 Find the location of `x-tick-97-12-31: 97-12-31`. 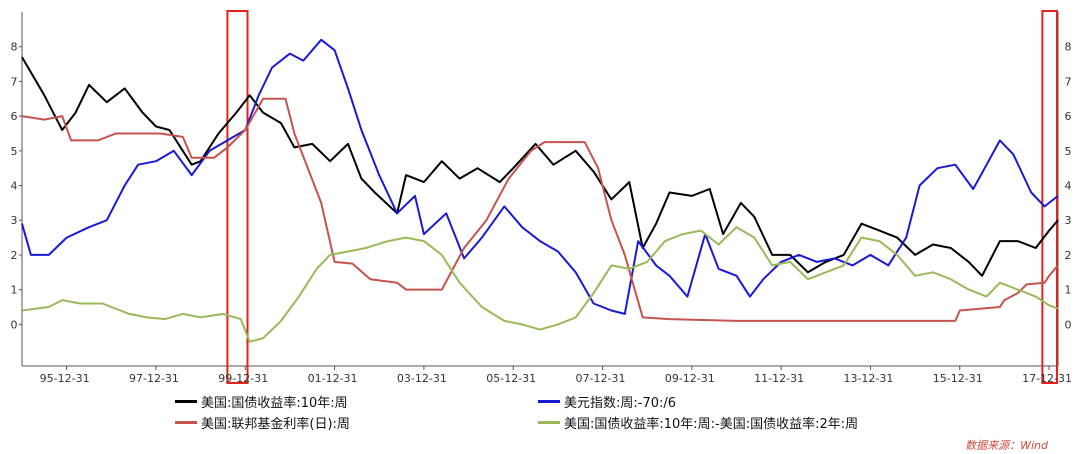

x-tick-97-12-31: 97-12-31 is located at coordinates (154, 378).